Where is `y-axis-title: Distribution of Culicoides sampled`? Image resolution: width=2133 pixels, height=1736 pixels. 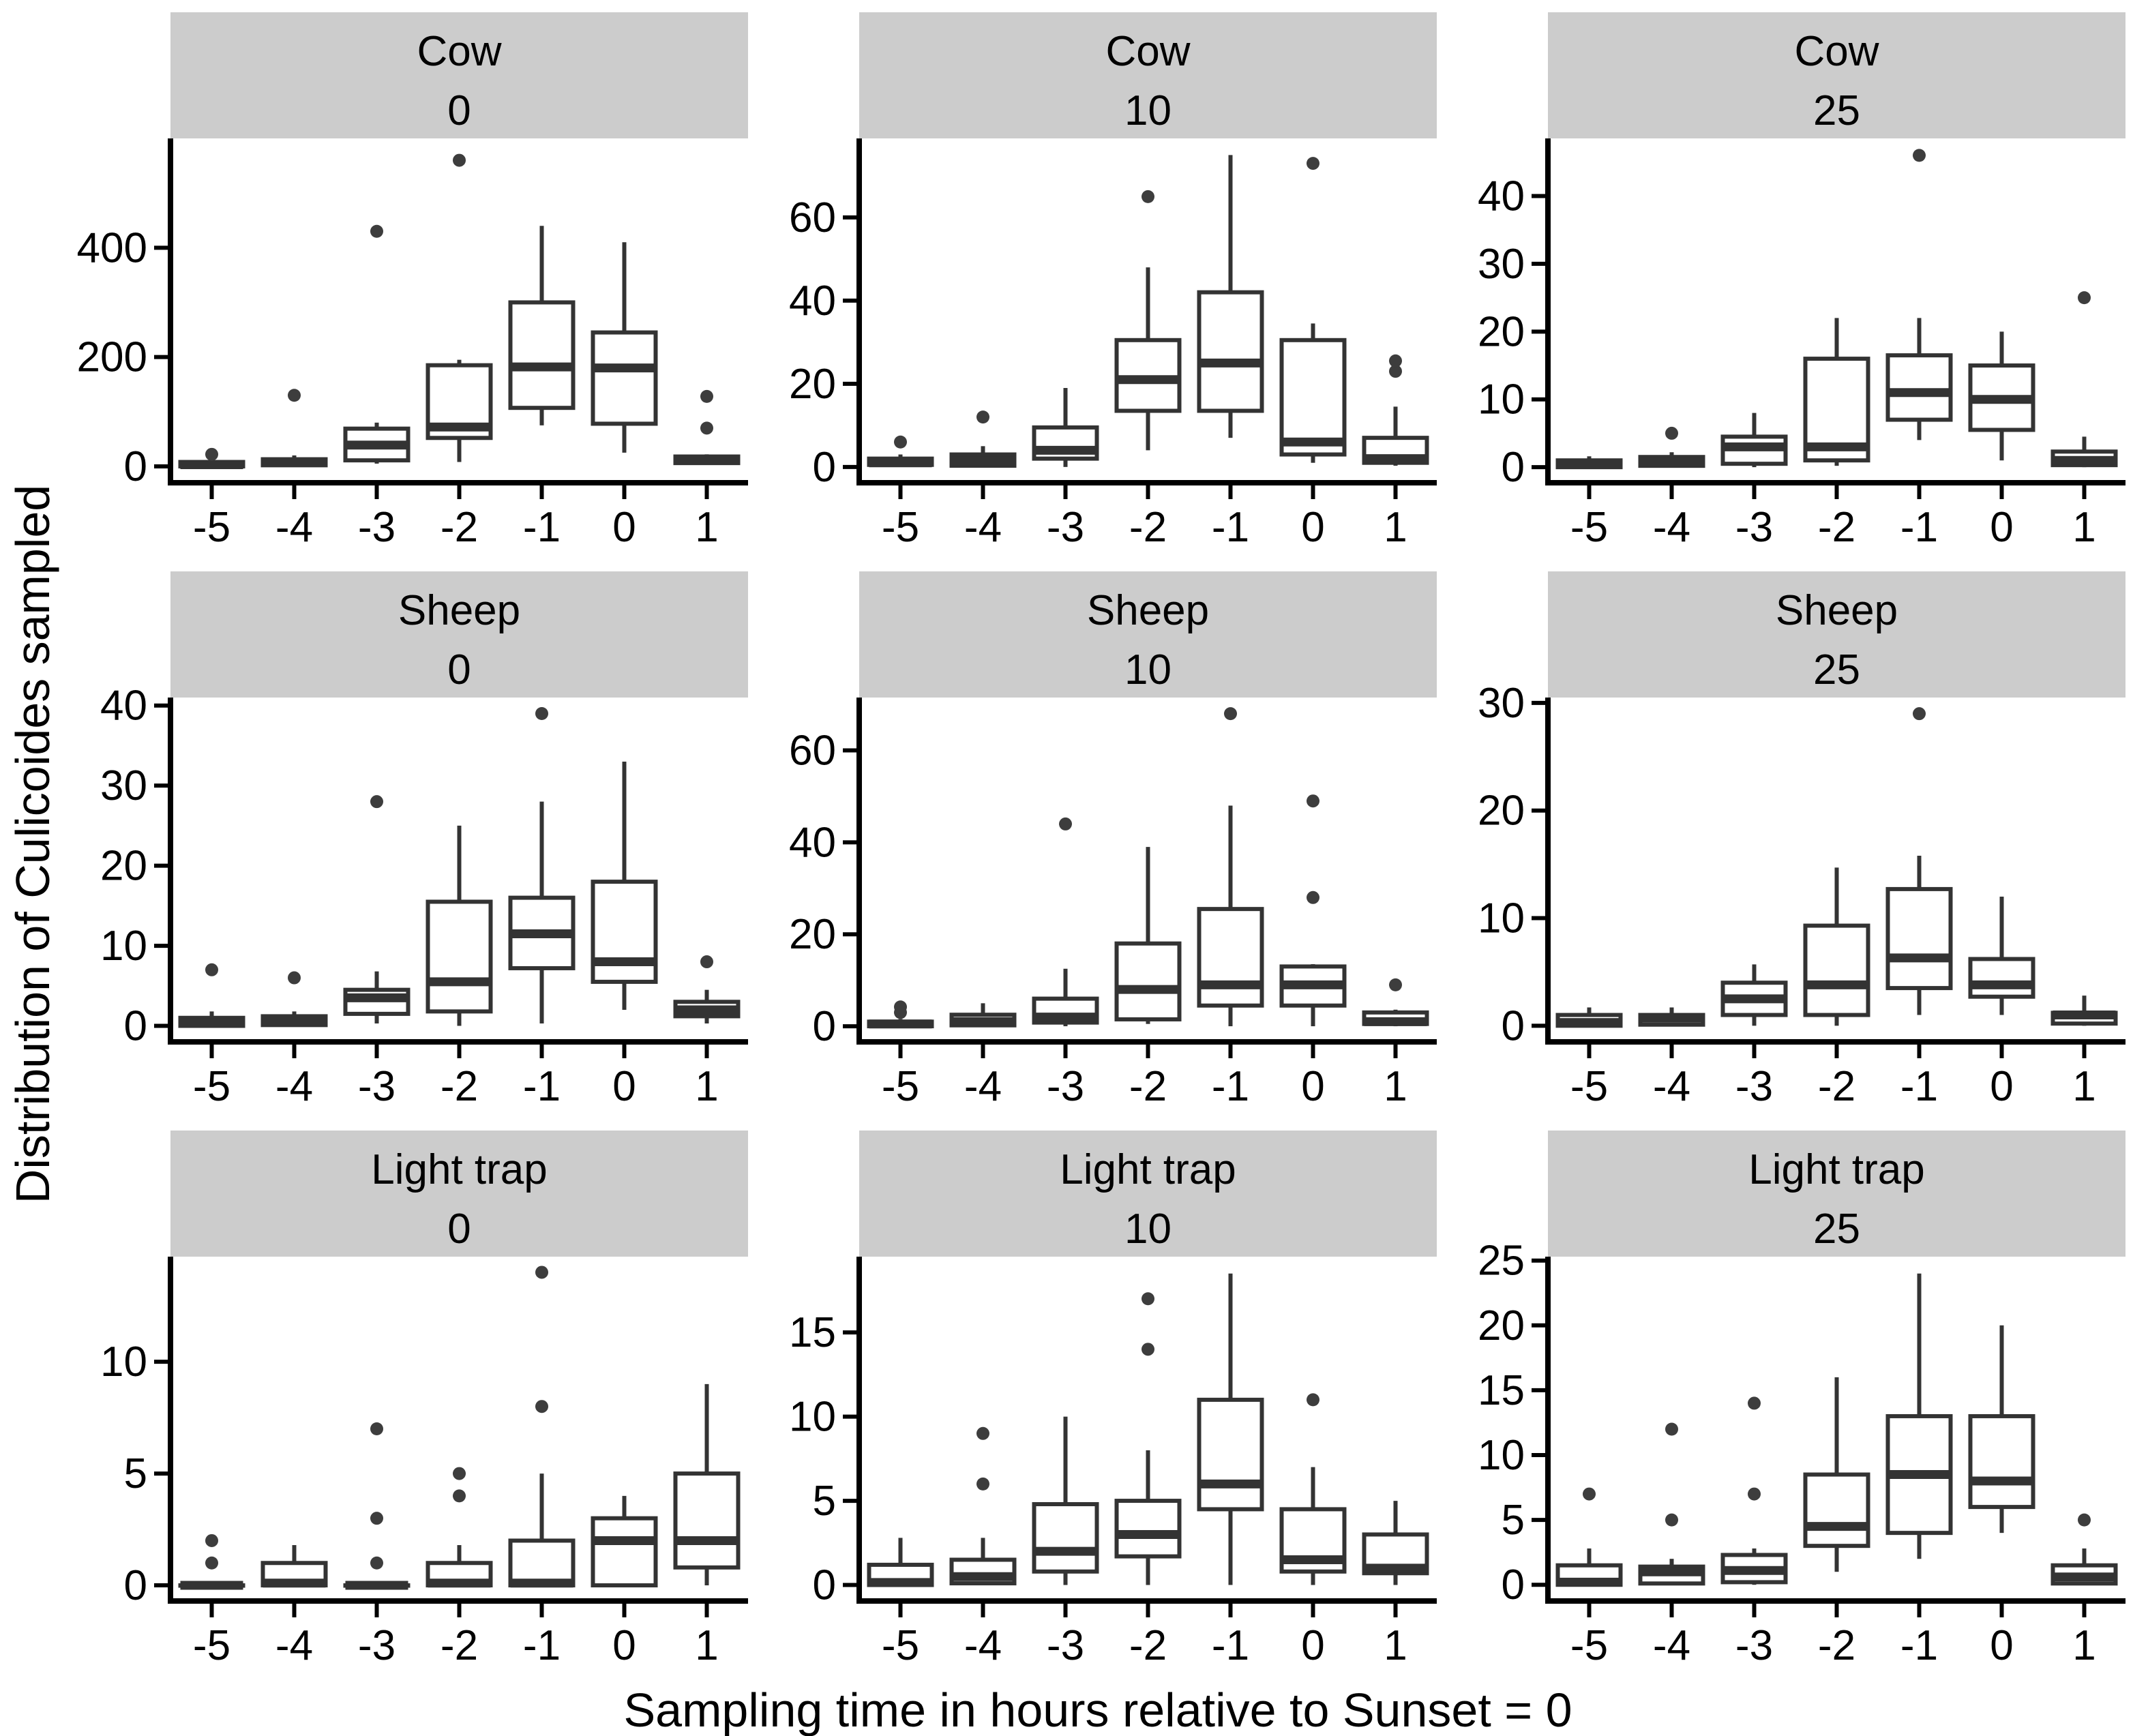
y-axis-title: Distribution of Culicoides sampled is located at coordinates (32, 844).